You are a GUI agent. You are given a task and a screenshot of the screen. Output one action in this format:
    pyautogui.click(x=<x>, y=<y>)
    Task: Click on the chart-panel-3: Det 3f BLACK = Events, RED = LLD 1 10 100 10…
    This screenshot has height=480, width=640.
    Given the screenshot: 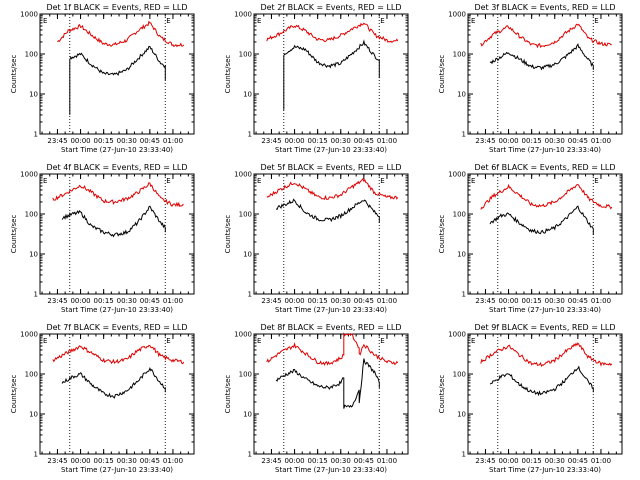 What is the action you would take?
    pyautogui.click(x=530, y=78)
    